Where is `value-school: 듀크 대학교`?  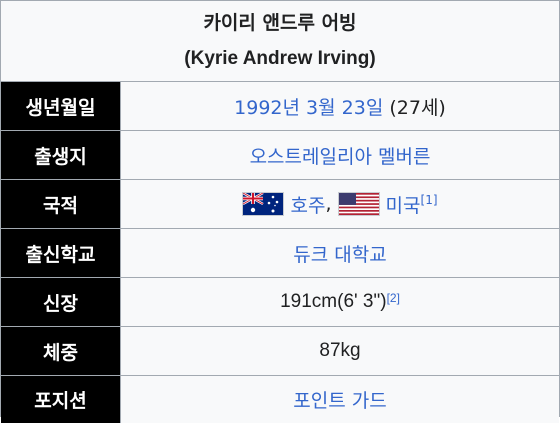 value-school: 듀크 대학교 is located at coordinates (340, 253).